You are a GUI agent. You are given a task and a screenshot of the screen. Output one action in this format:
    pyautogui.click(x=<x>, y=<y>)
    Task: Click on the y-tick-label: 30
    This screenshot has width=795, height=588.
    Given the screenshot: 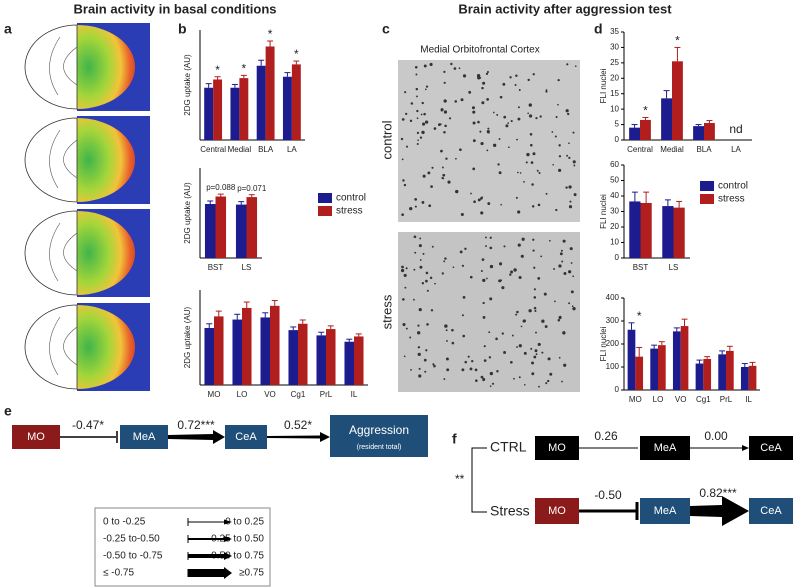 What is the action you would take?
    pyautogui.click(x=614, y=211)
    